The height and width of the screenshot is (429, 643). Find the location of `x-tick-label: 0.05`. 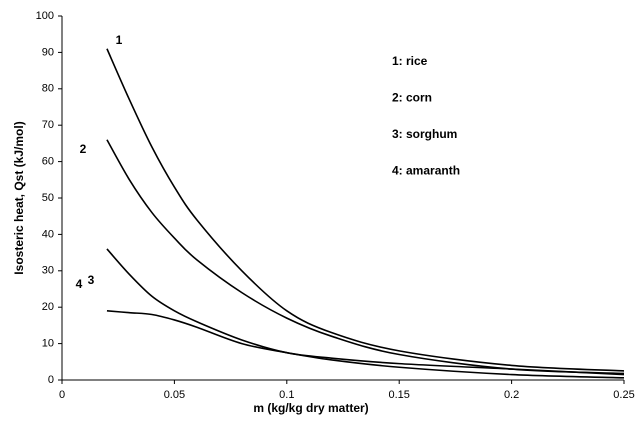

x-tick-label: 0.05 is located at coordinates (174, 395).